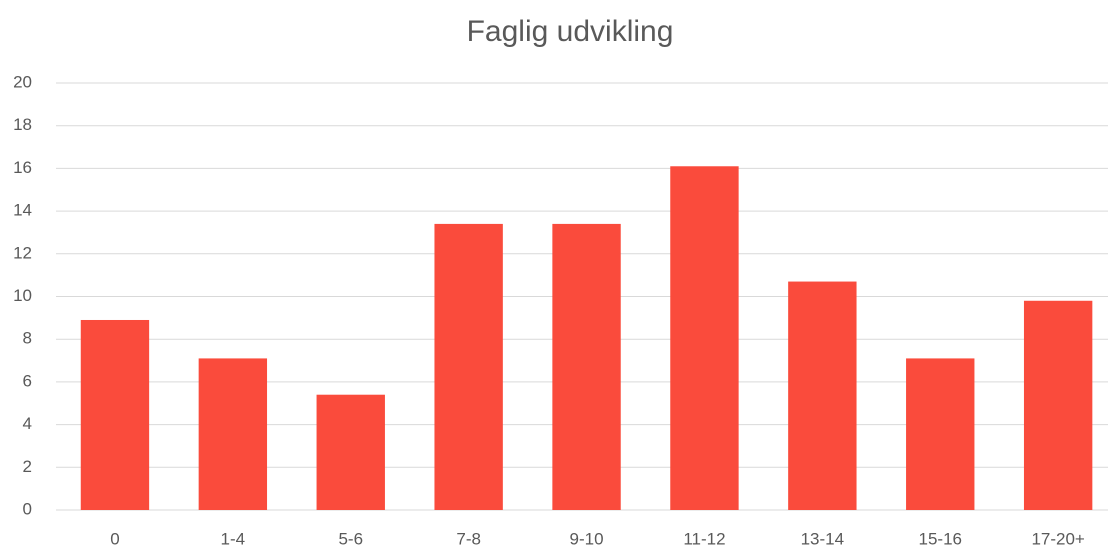 Image resolution: width=1108 pixels, height=550 pixels. What do you see at coordinates (587, 538) in the screenshot?
I see `x-tick-label: 9-10` at bounding box center [587, 538].